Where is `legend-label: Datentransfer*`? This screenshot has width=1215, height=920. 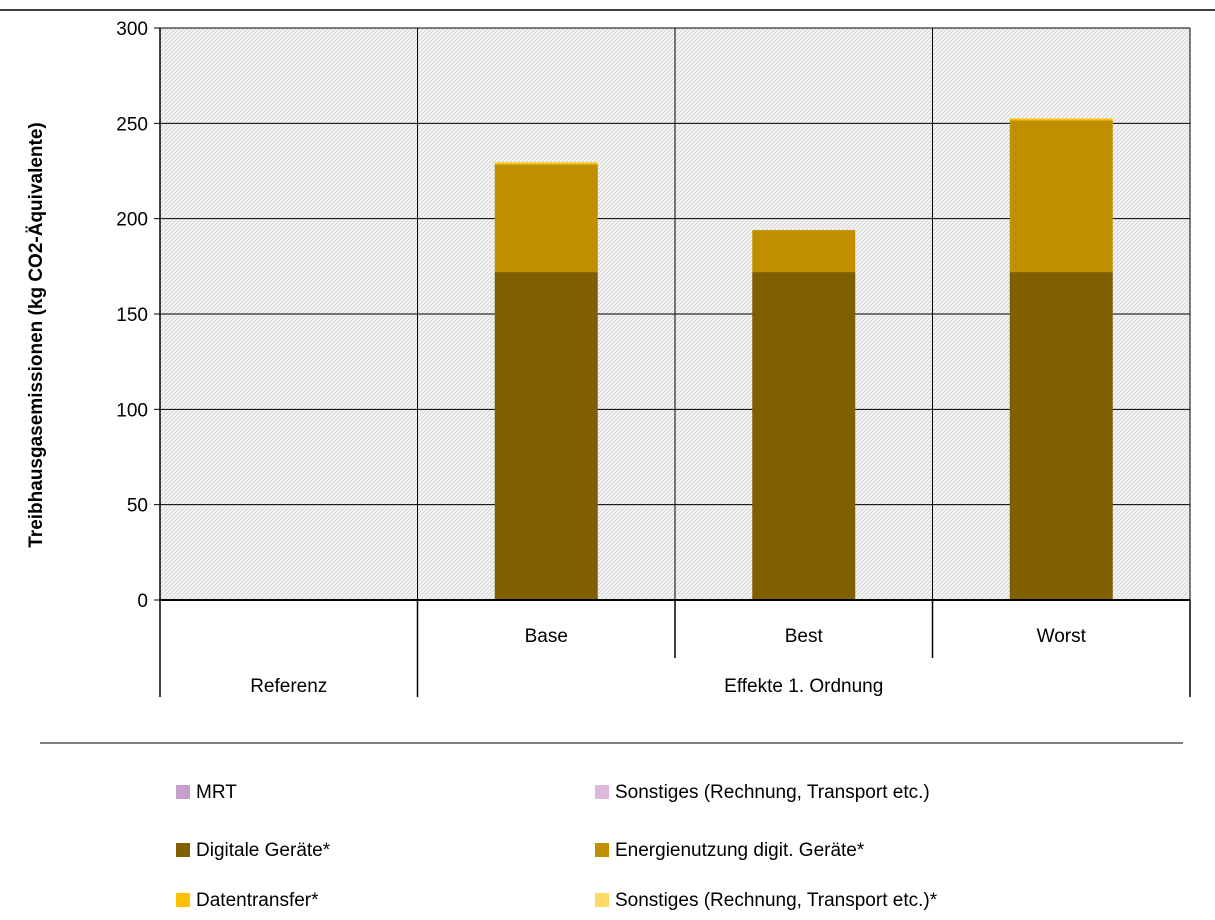 legend-label: Datentransfer* is located at coordinates (257, 900).